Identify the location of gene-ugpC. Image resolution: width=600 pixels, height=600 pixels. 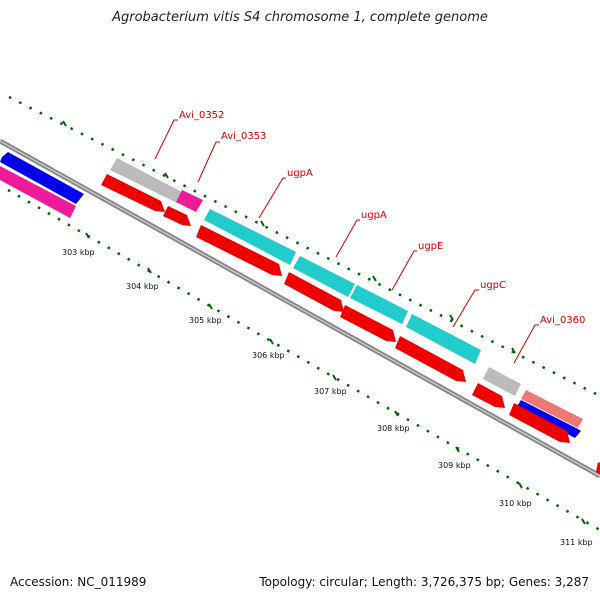
(443, 339).